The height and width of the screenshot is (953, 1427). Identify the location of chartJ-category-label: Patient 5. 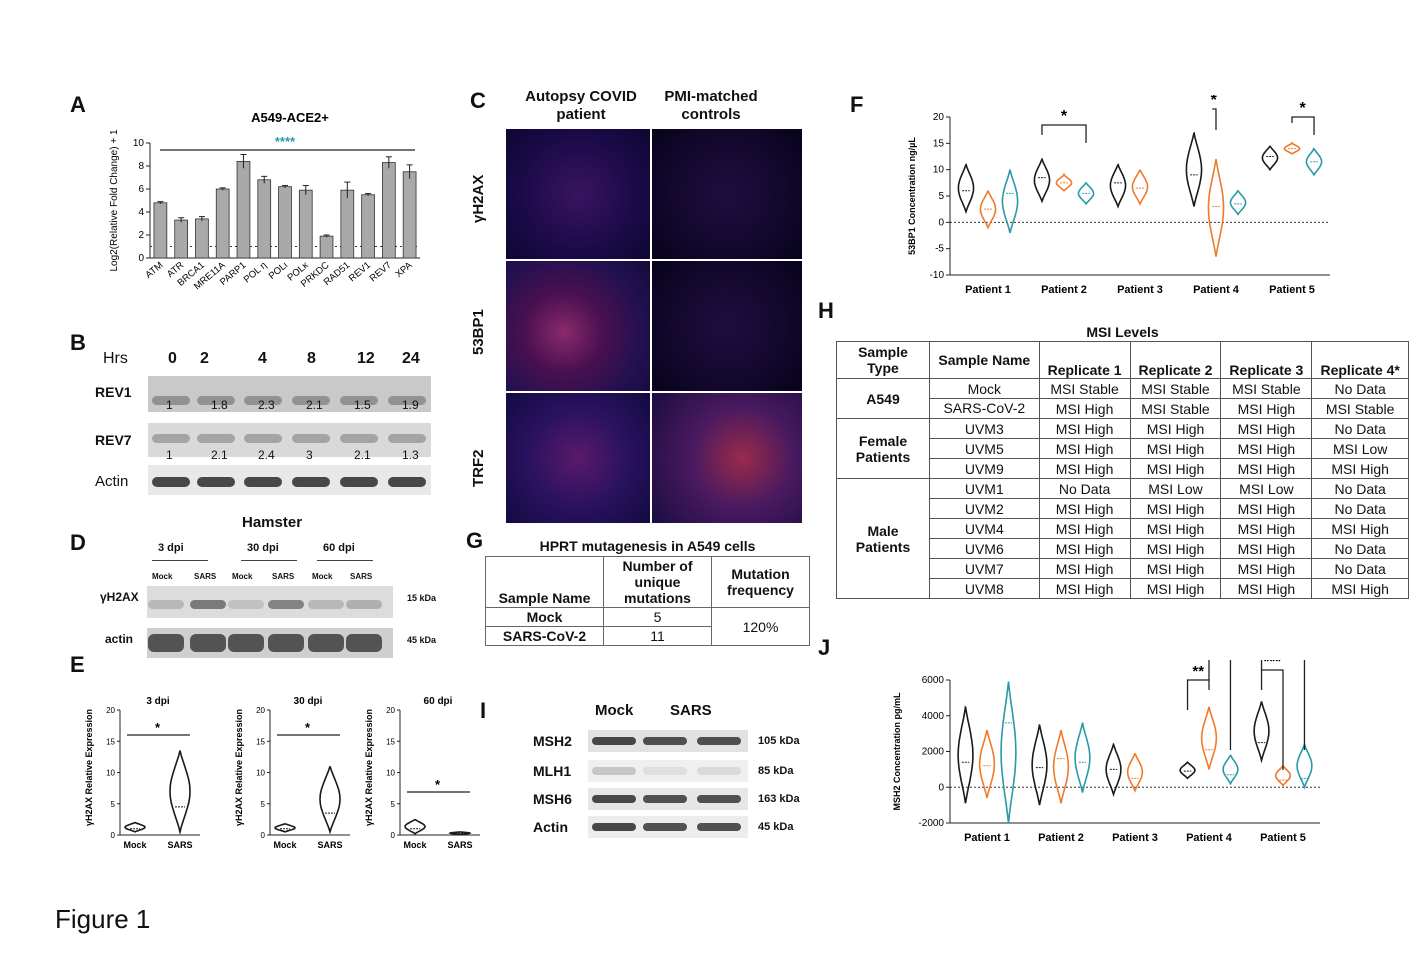
(1283, 838).